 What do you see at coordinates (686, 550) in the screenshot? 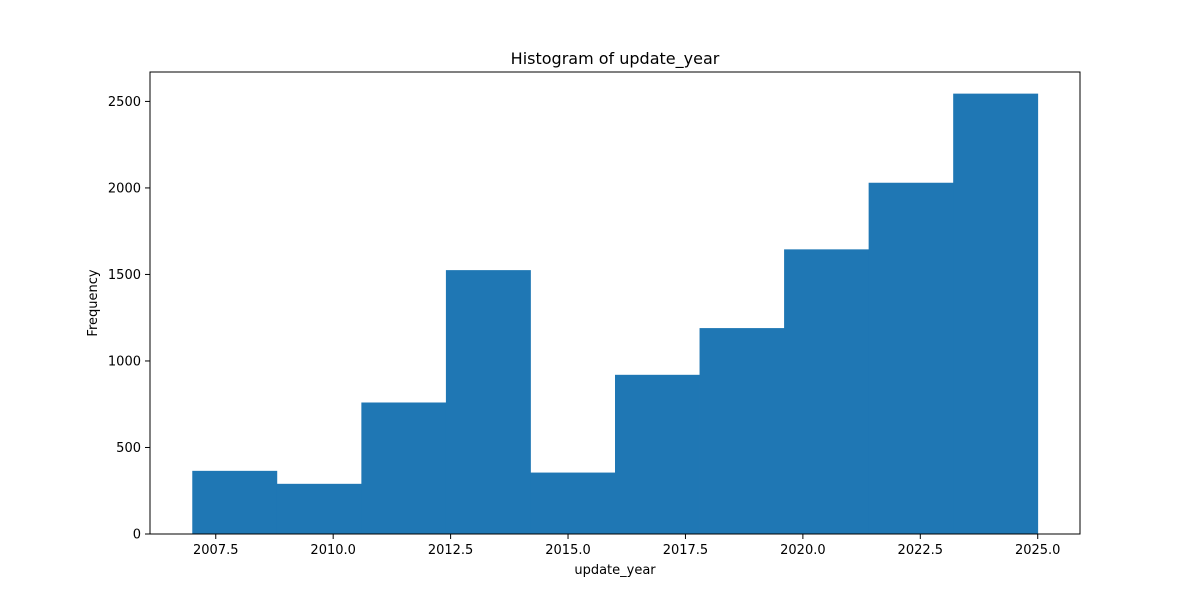
I see `x-tick-label: 2017.5` at bounding box center [686, 550].